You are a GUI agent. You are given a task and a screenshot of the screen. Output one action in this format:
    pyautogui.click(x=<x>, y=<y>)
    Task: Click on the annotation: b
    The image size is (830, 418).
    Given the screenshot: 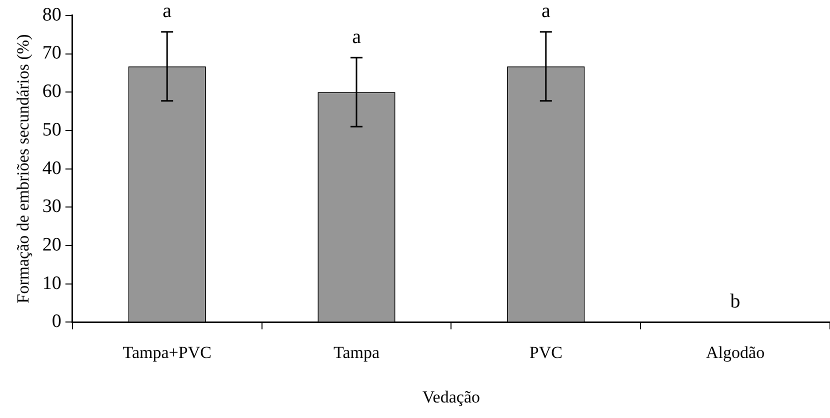 What is the action you would take?
    pyautogui.click(x=735, y=301)
    